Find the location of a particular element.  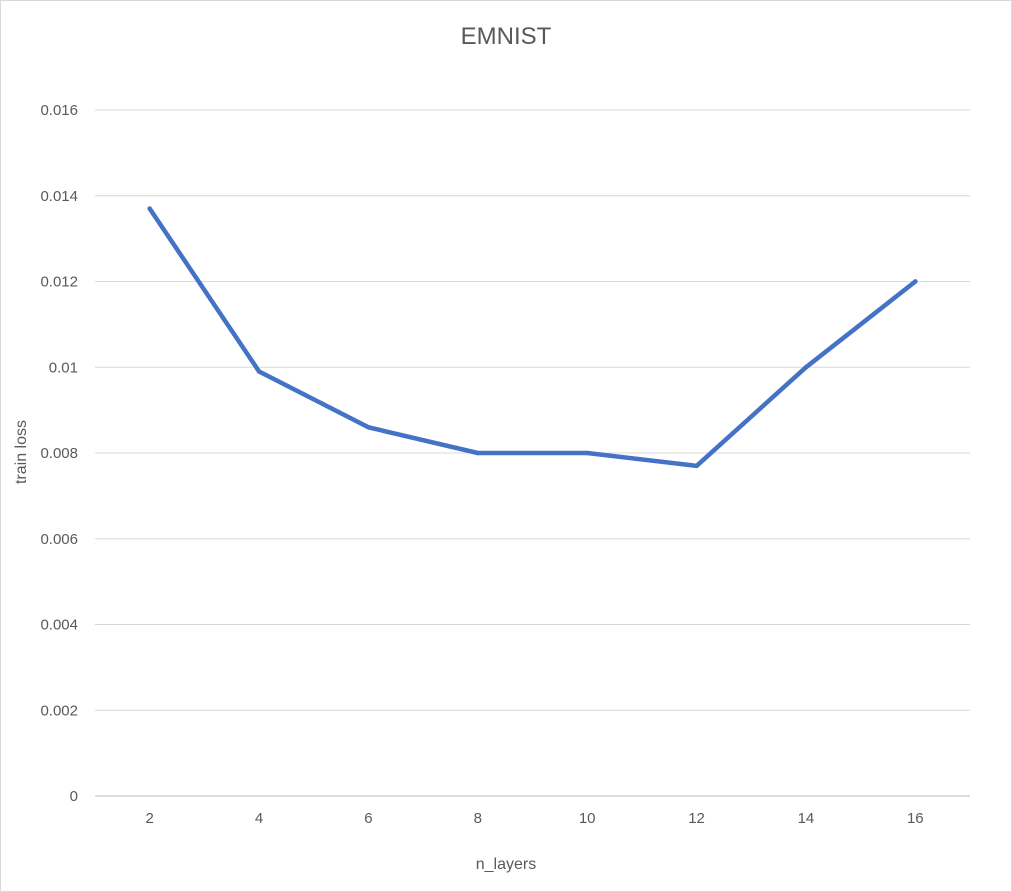

y-tick-label: 0.014 is located at coordinates (59, 196).